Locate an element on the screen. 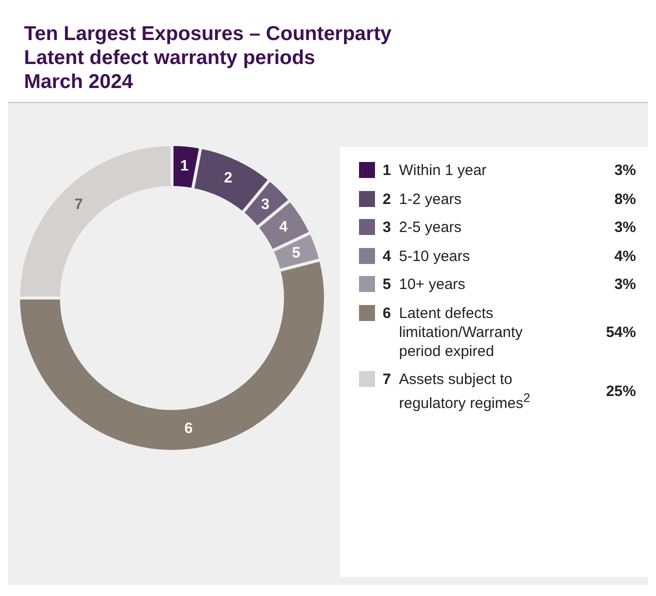  legend-label: 2-5 years is located at coordinates (431, 227).